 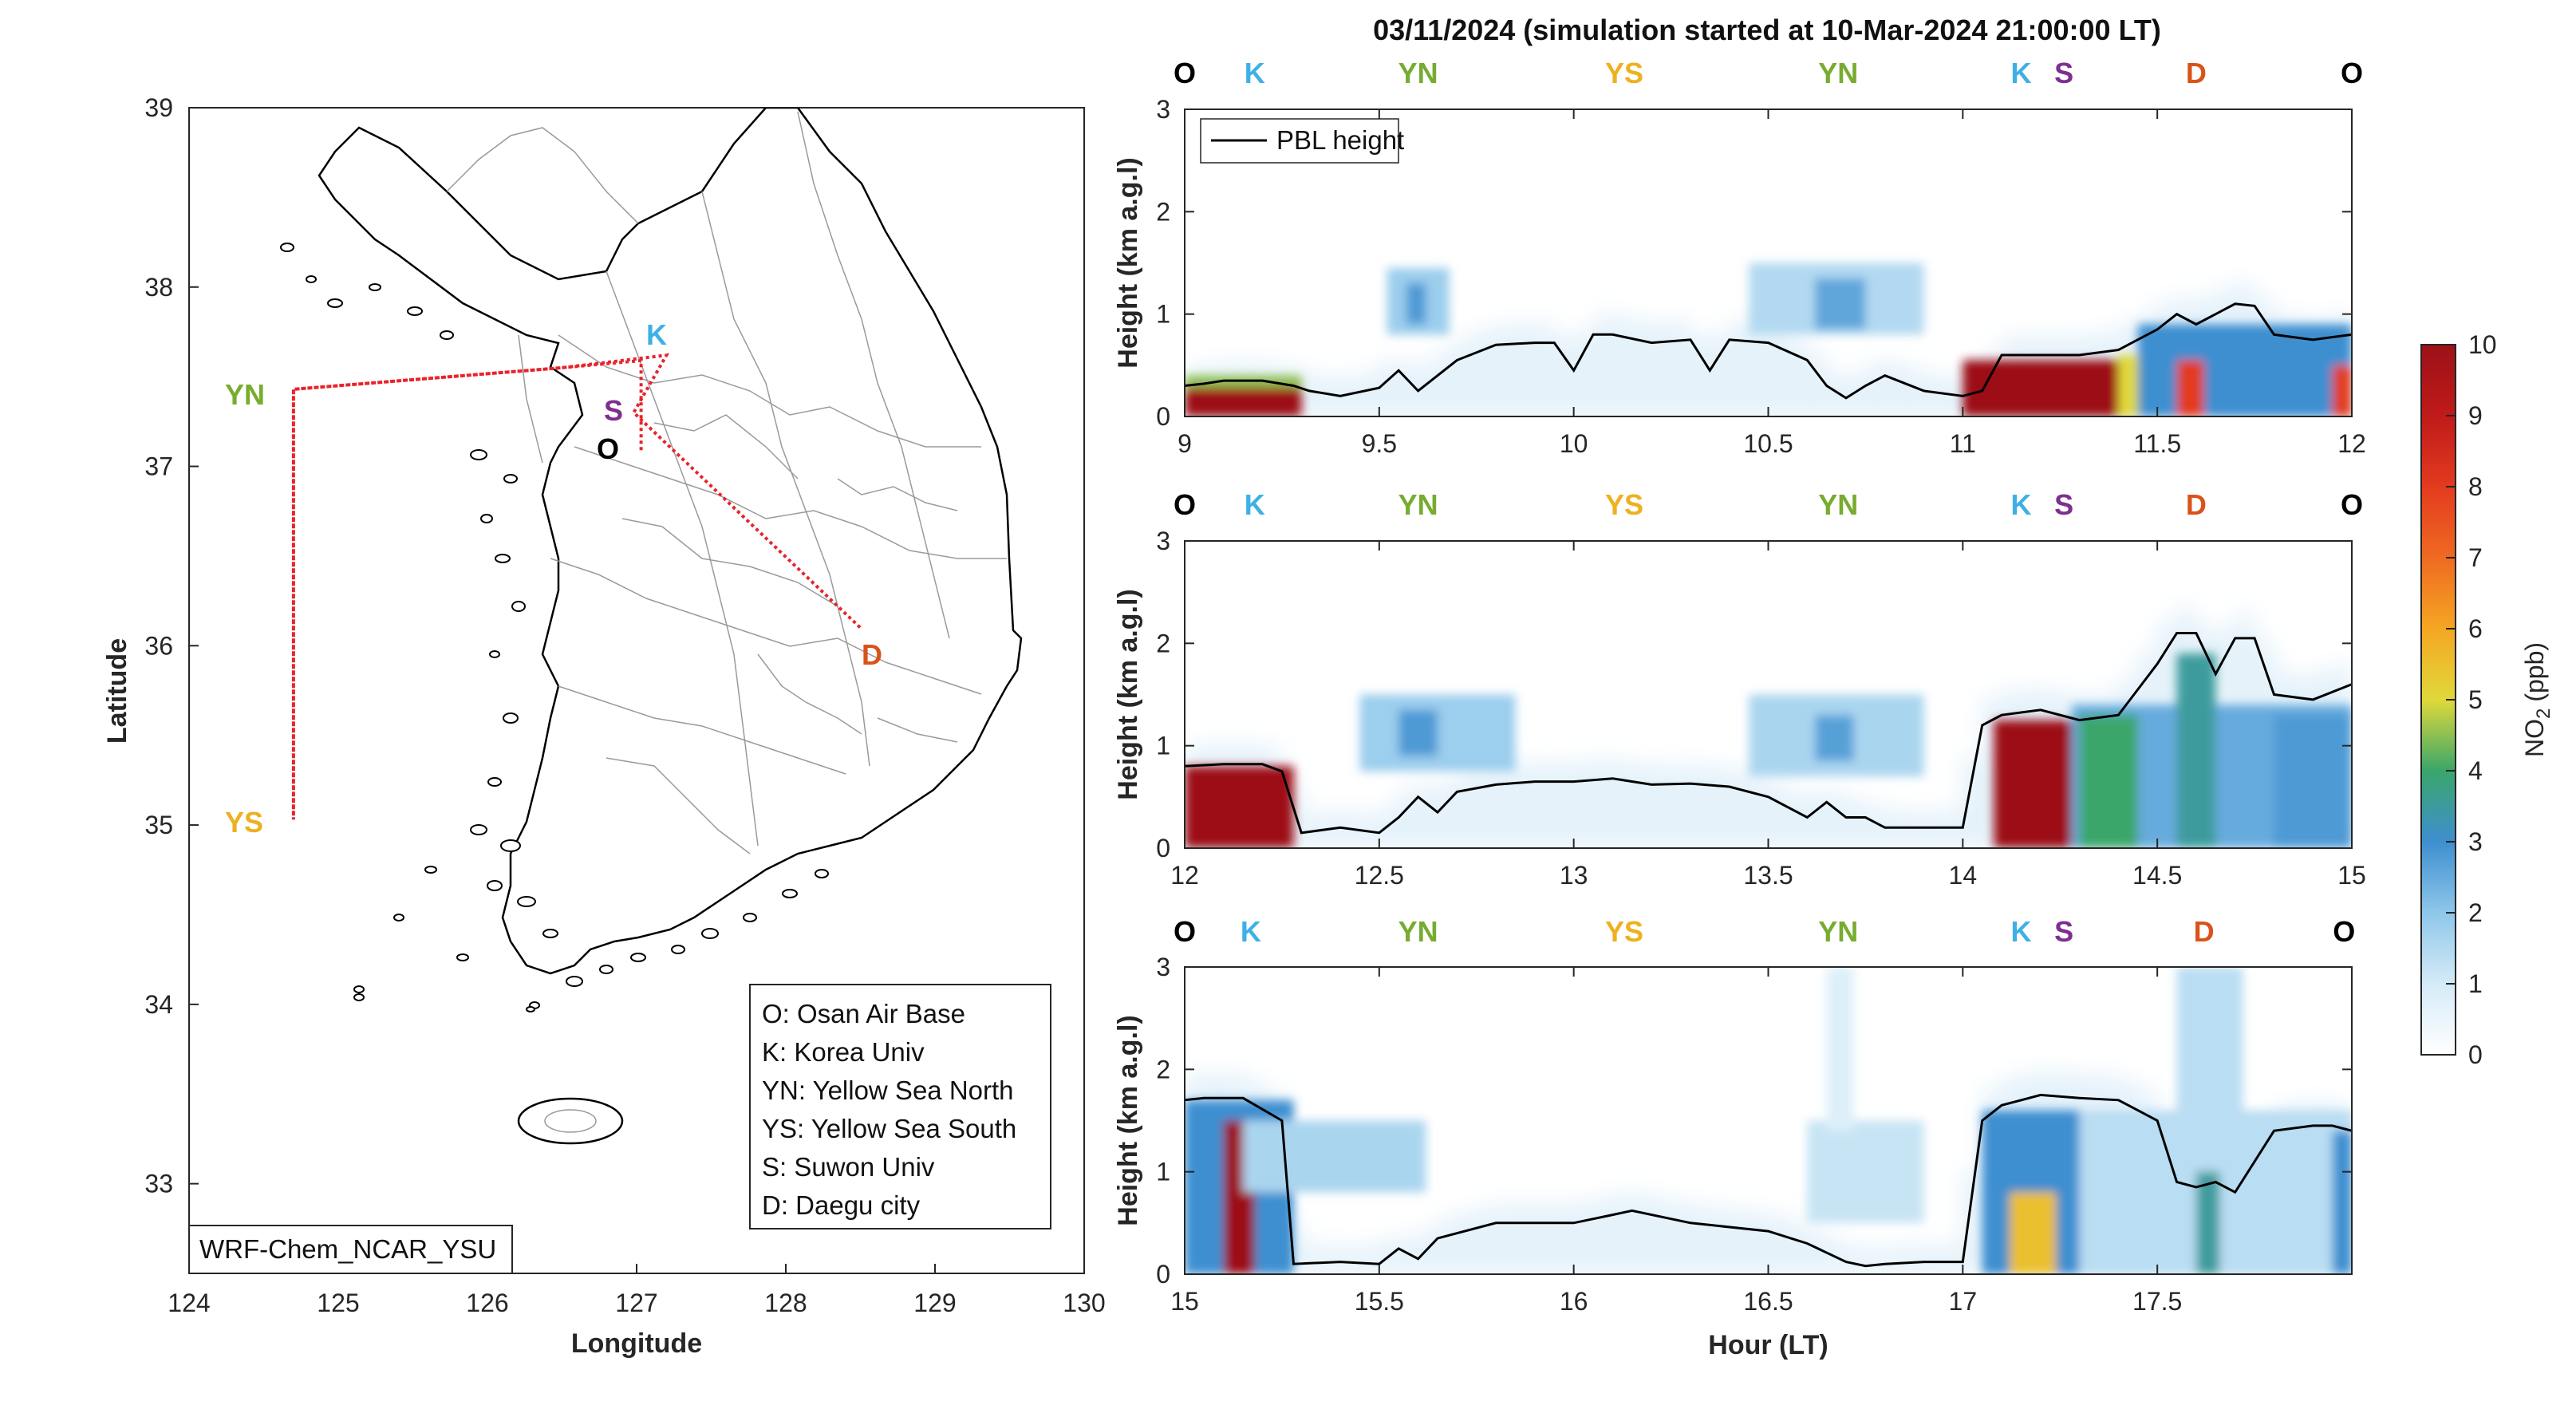 I want to click on x-tick-label: 10.5, so click(x=1768, y=443).